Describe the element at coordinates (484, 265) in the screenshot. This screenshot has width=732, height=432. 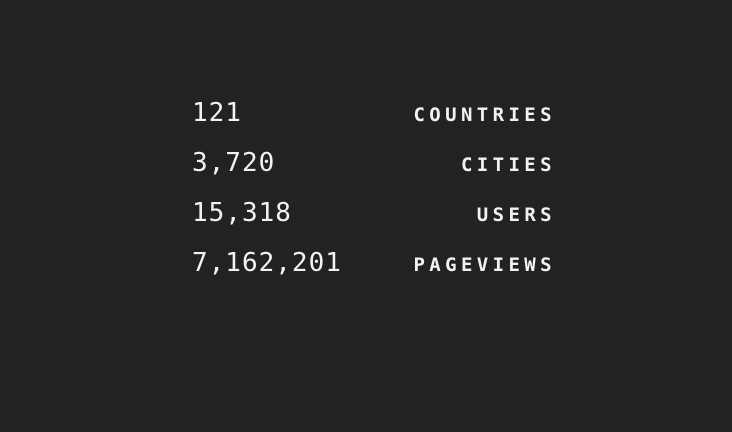
I see `stat-label: PAGEVIEWS` at that location.